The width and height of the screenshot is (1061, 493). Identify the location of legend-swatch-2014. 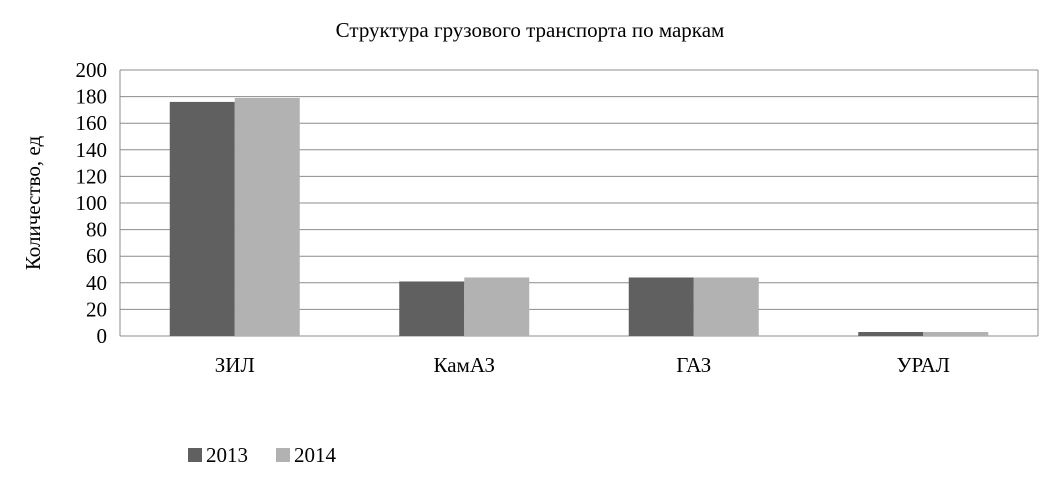
(283, 455).